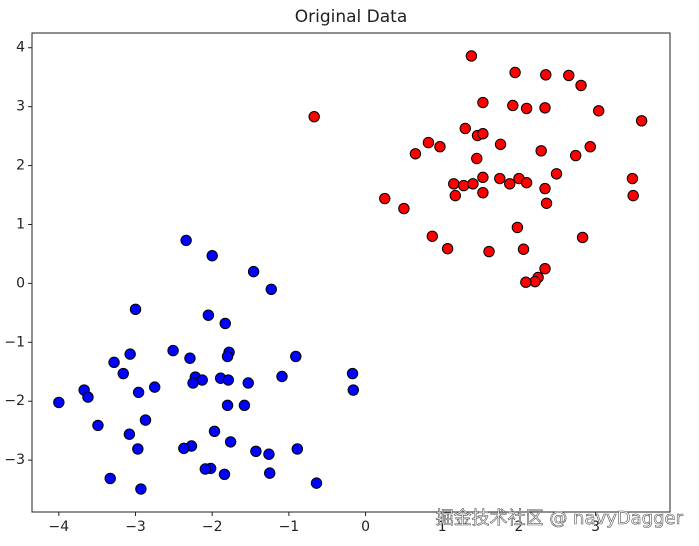  Describe the element at coordinates (14, 460) in the screenshot. I see `y-tick-label: −3` at that location.